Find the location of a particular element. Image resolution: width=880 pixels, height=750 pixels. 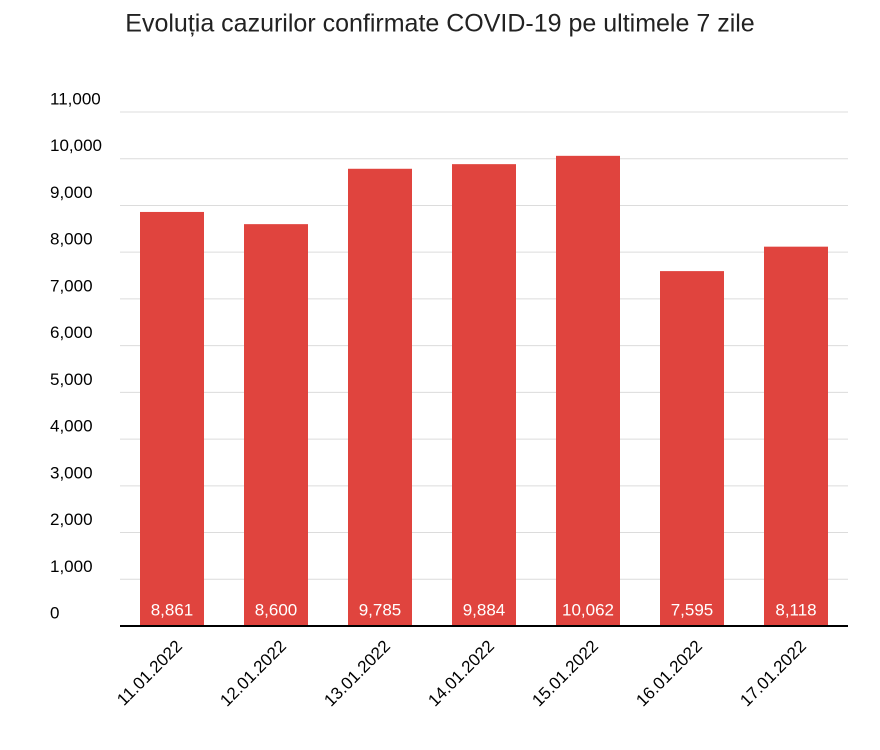

y-tick-label: 5,000 is located at coordinates (71, 379).